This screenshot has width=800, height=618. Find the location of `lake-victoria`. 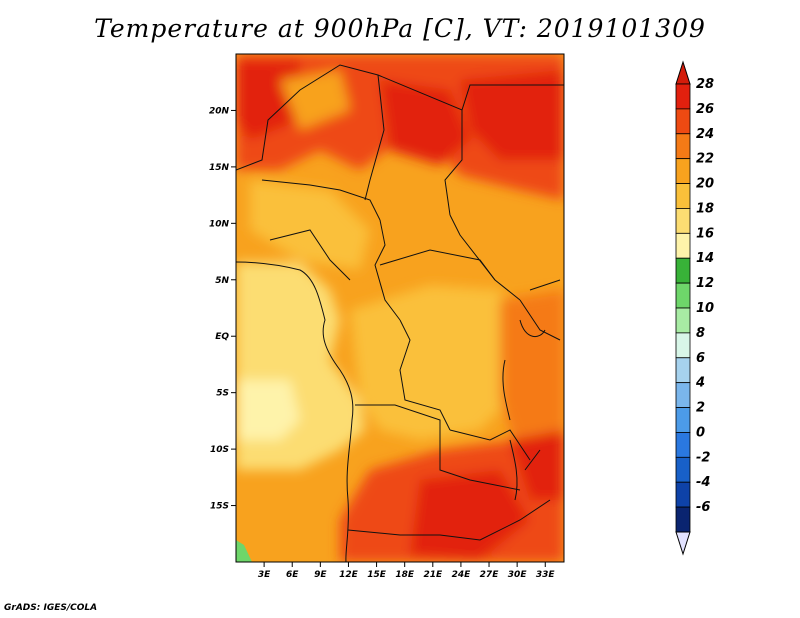

lake-victoria is located at coordinates (532, 328).